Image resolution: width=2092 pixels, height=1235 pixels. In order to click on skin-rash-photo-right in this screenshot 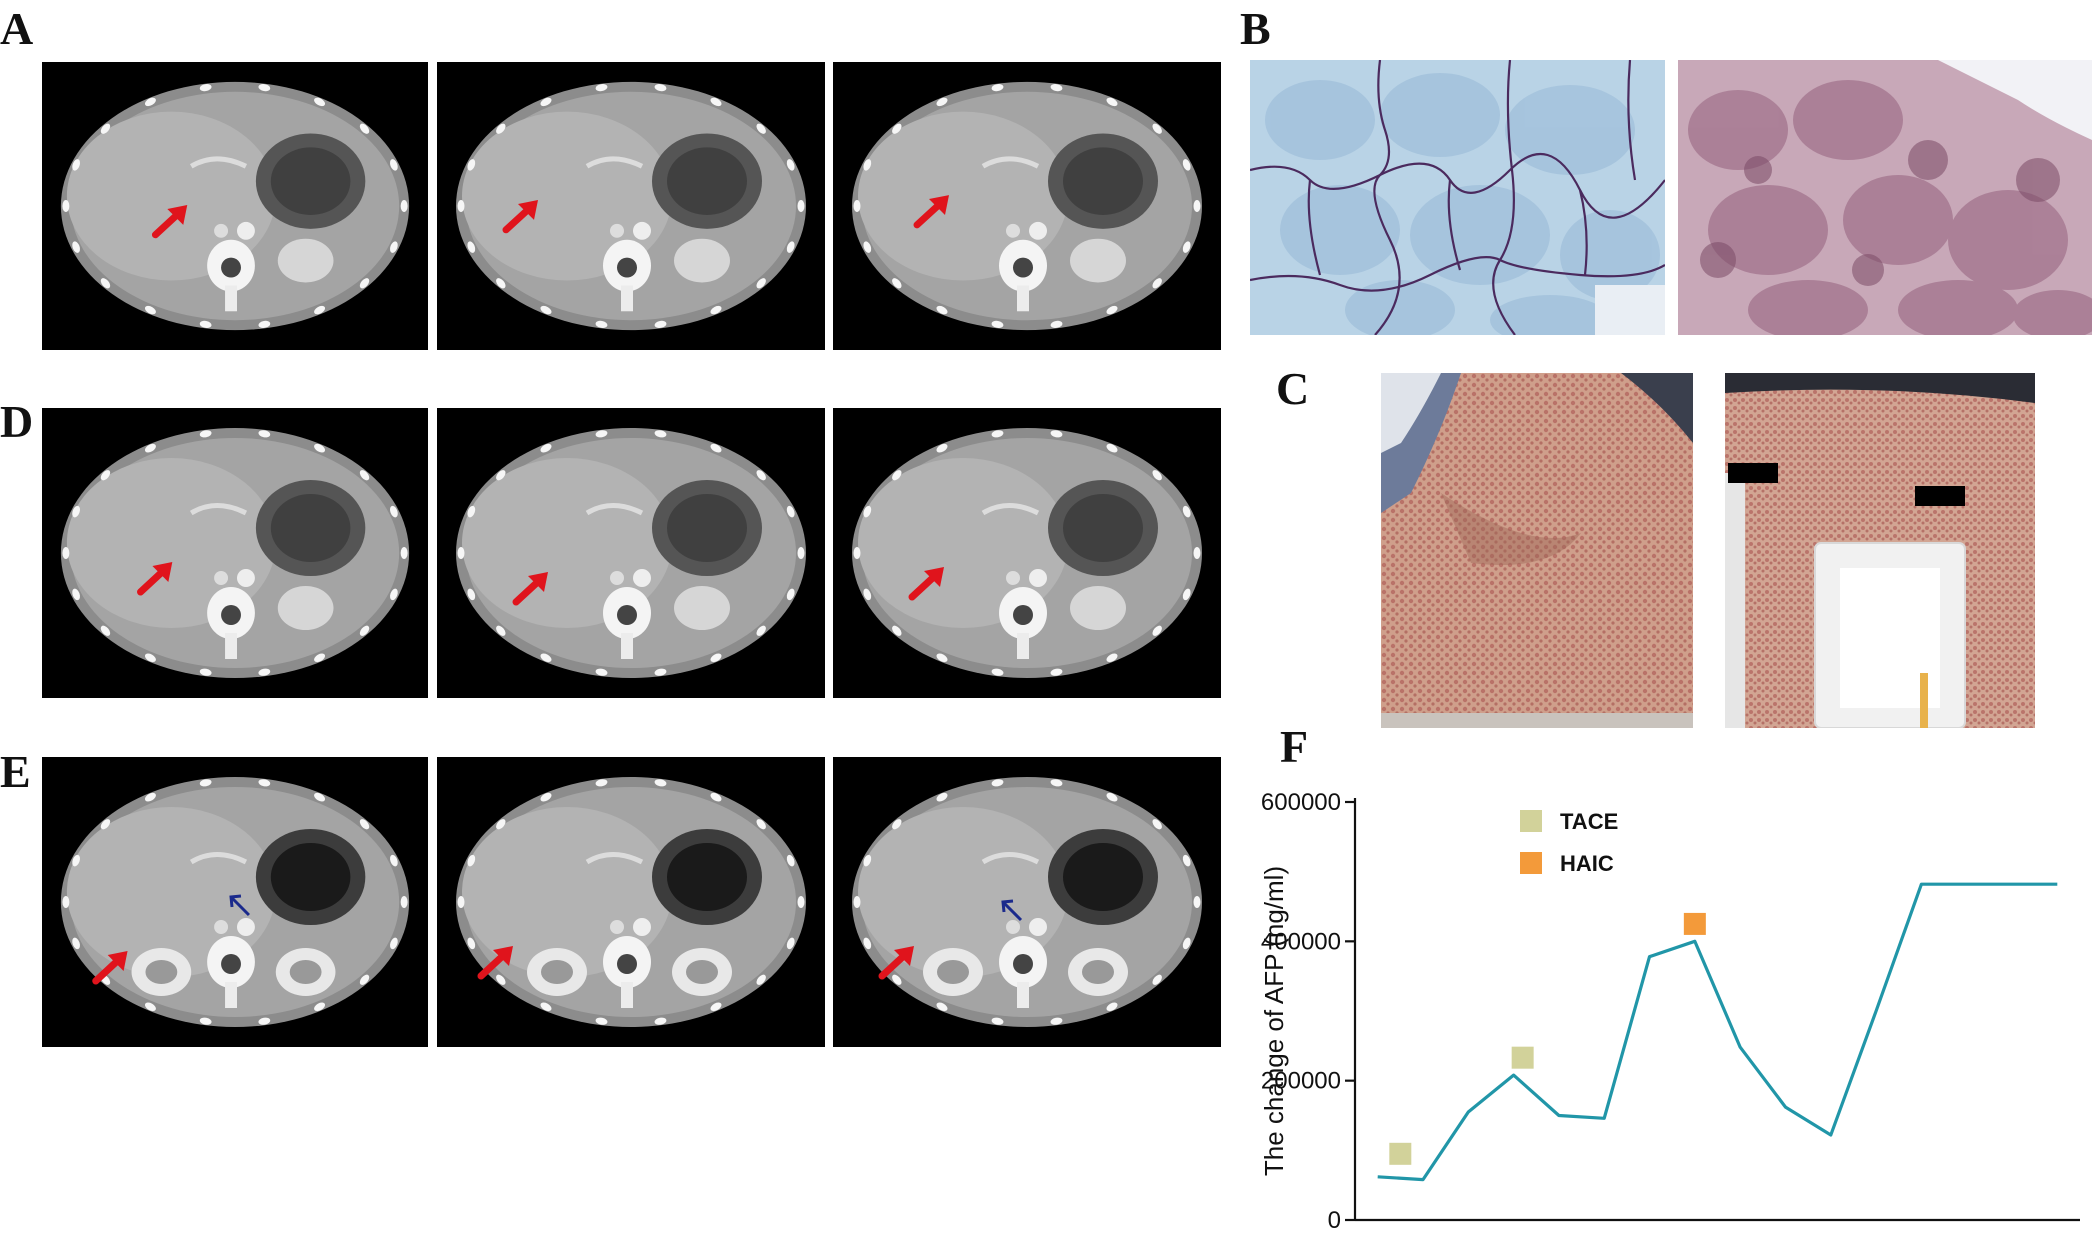, I will do `click(1880, 550)`.